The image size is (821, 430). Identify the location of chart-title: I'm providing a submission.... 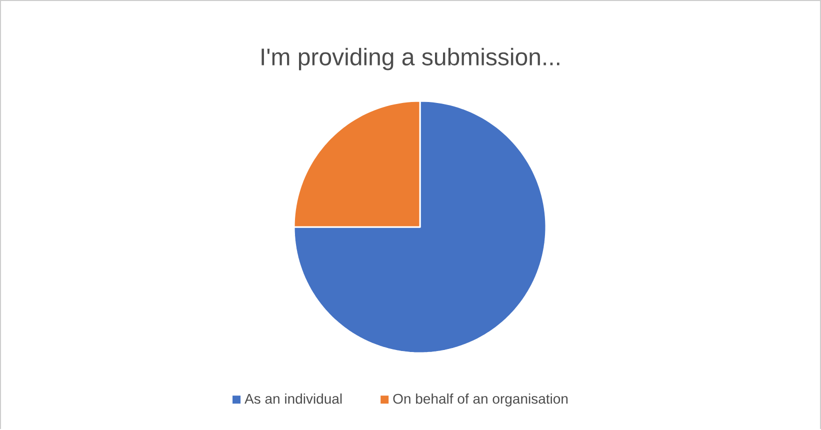
(411, 59).